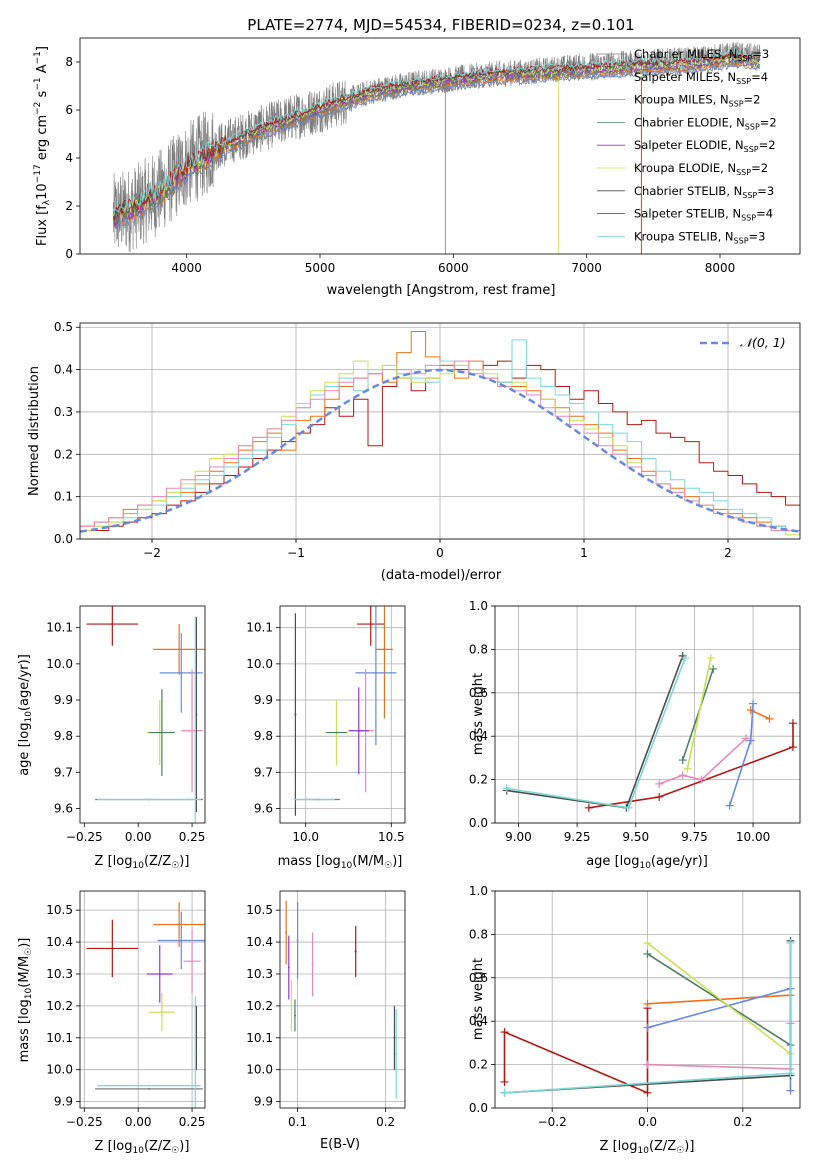  Describe the element at coordinates (34, 431) in the screenshot. I see `residual-ylabel: Normed distribution` at that location.